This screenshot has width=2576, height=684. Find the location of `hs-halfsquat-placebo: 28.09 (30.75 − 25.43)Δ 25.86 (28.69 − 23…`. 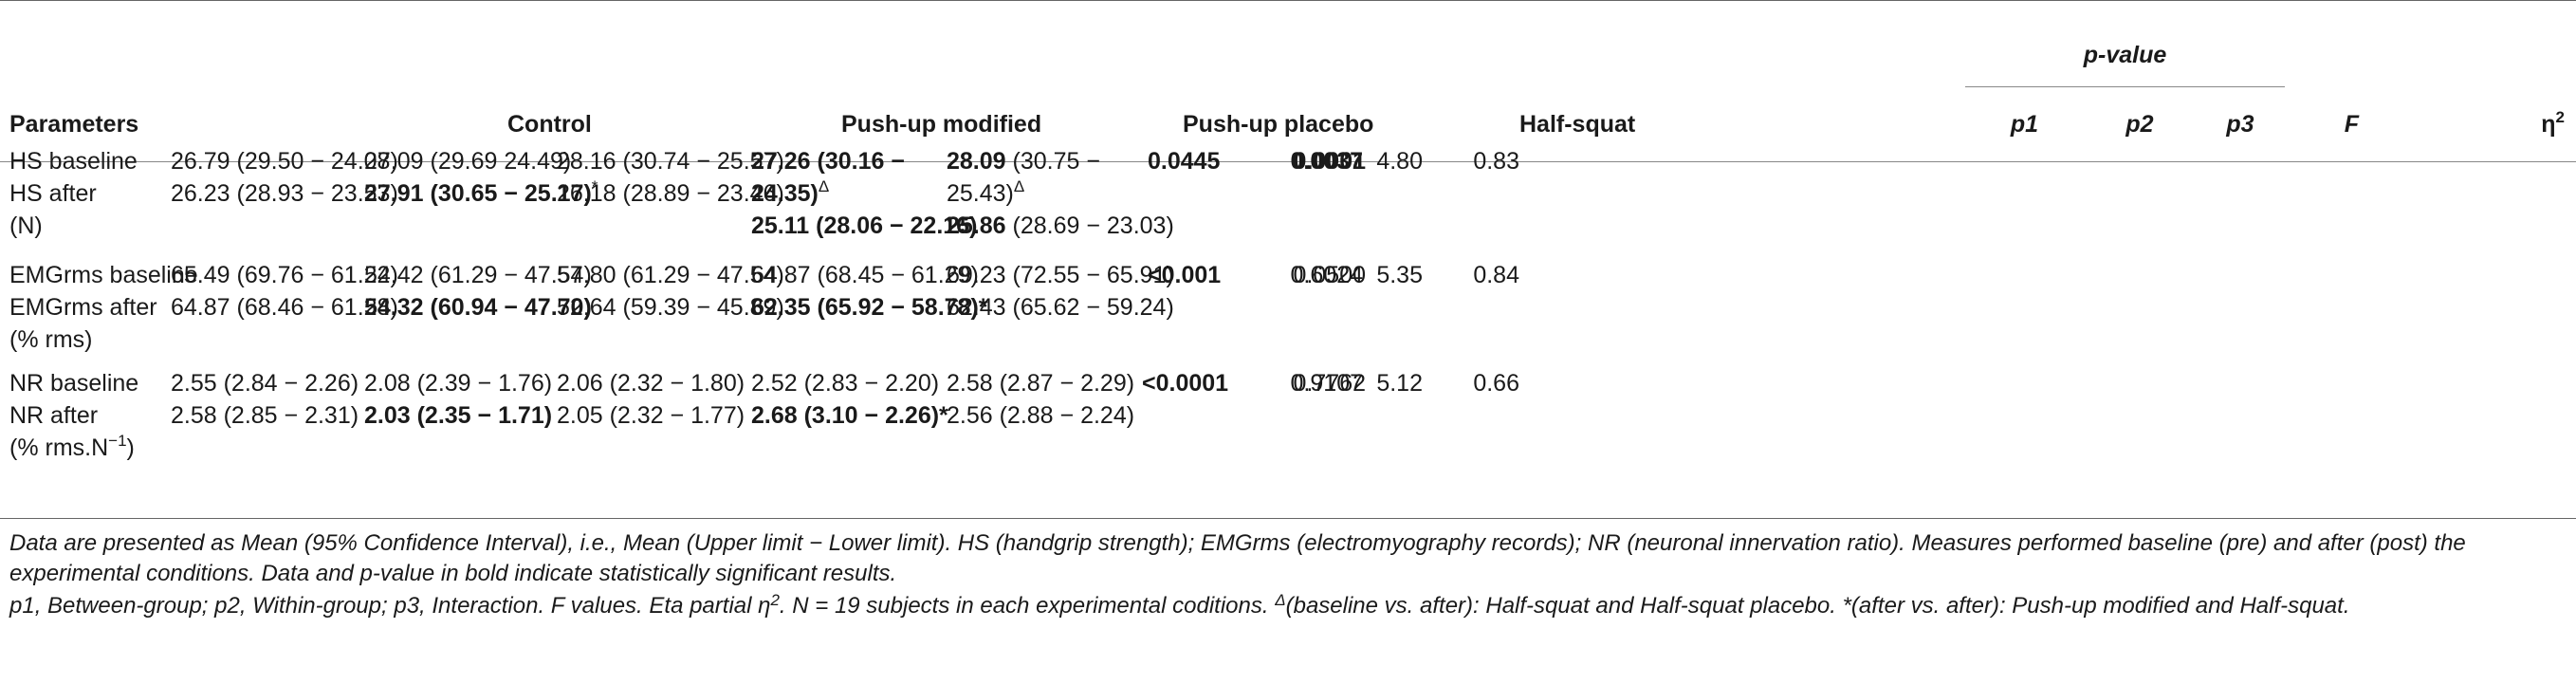

hs-halfsquat-placebo: 28.09 (30.75 − 25.43)Δ 25.86 (28.69 − 23… is located at coordinates (1060, 193).